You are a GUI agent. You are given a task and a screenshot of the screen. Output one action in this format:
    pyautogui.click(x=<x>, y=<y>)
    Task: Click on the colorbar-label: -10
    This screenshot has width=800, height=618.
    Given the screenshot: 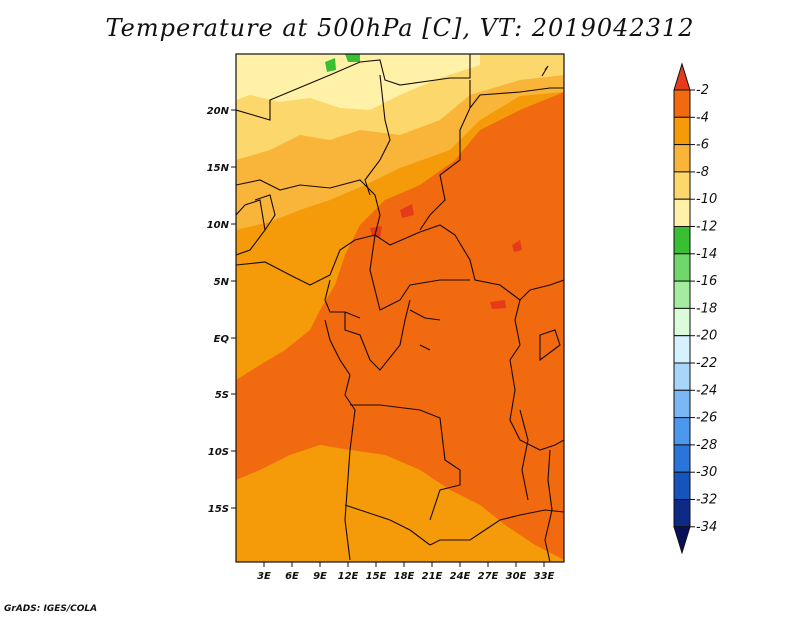 What is the action you would take?
    pyautogui.click(x=706, y=199)
    